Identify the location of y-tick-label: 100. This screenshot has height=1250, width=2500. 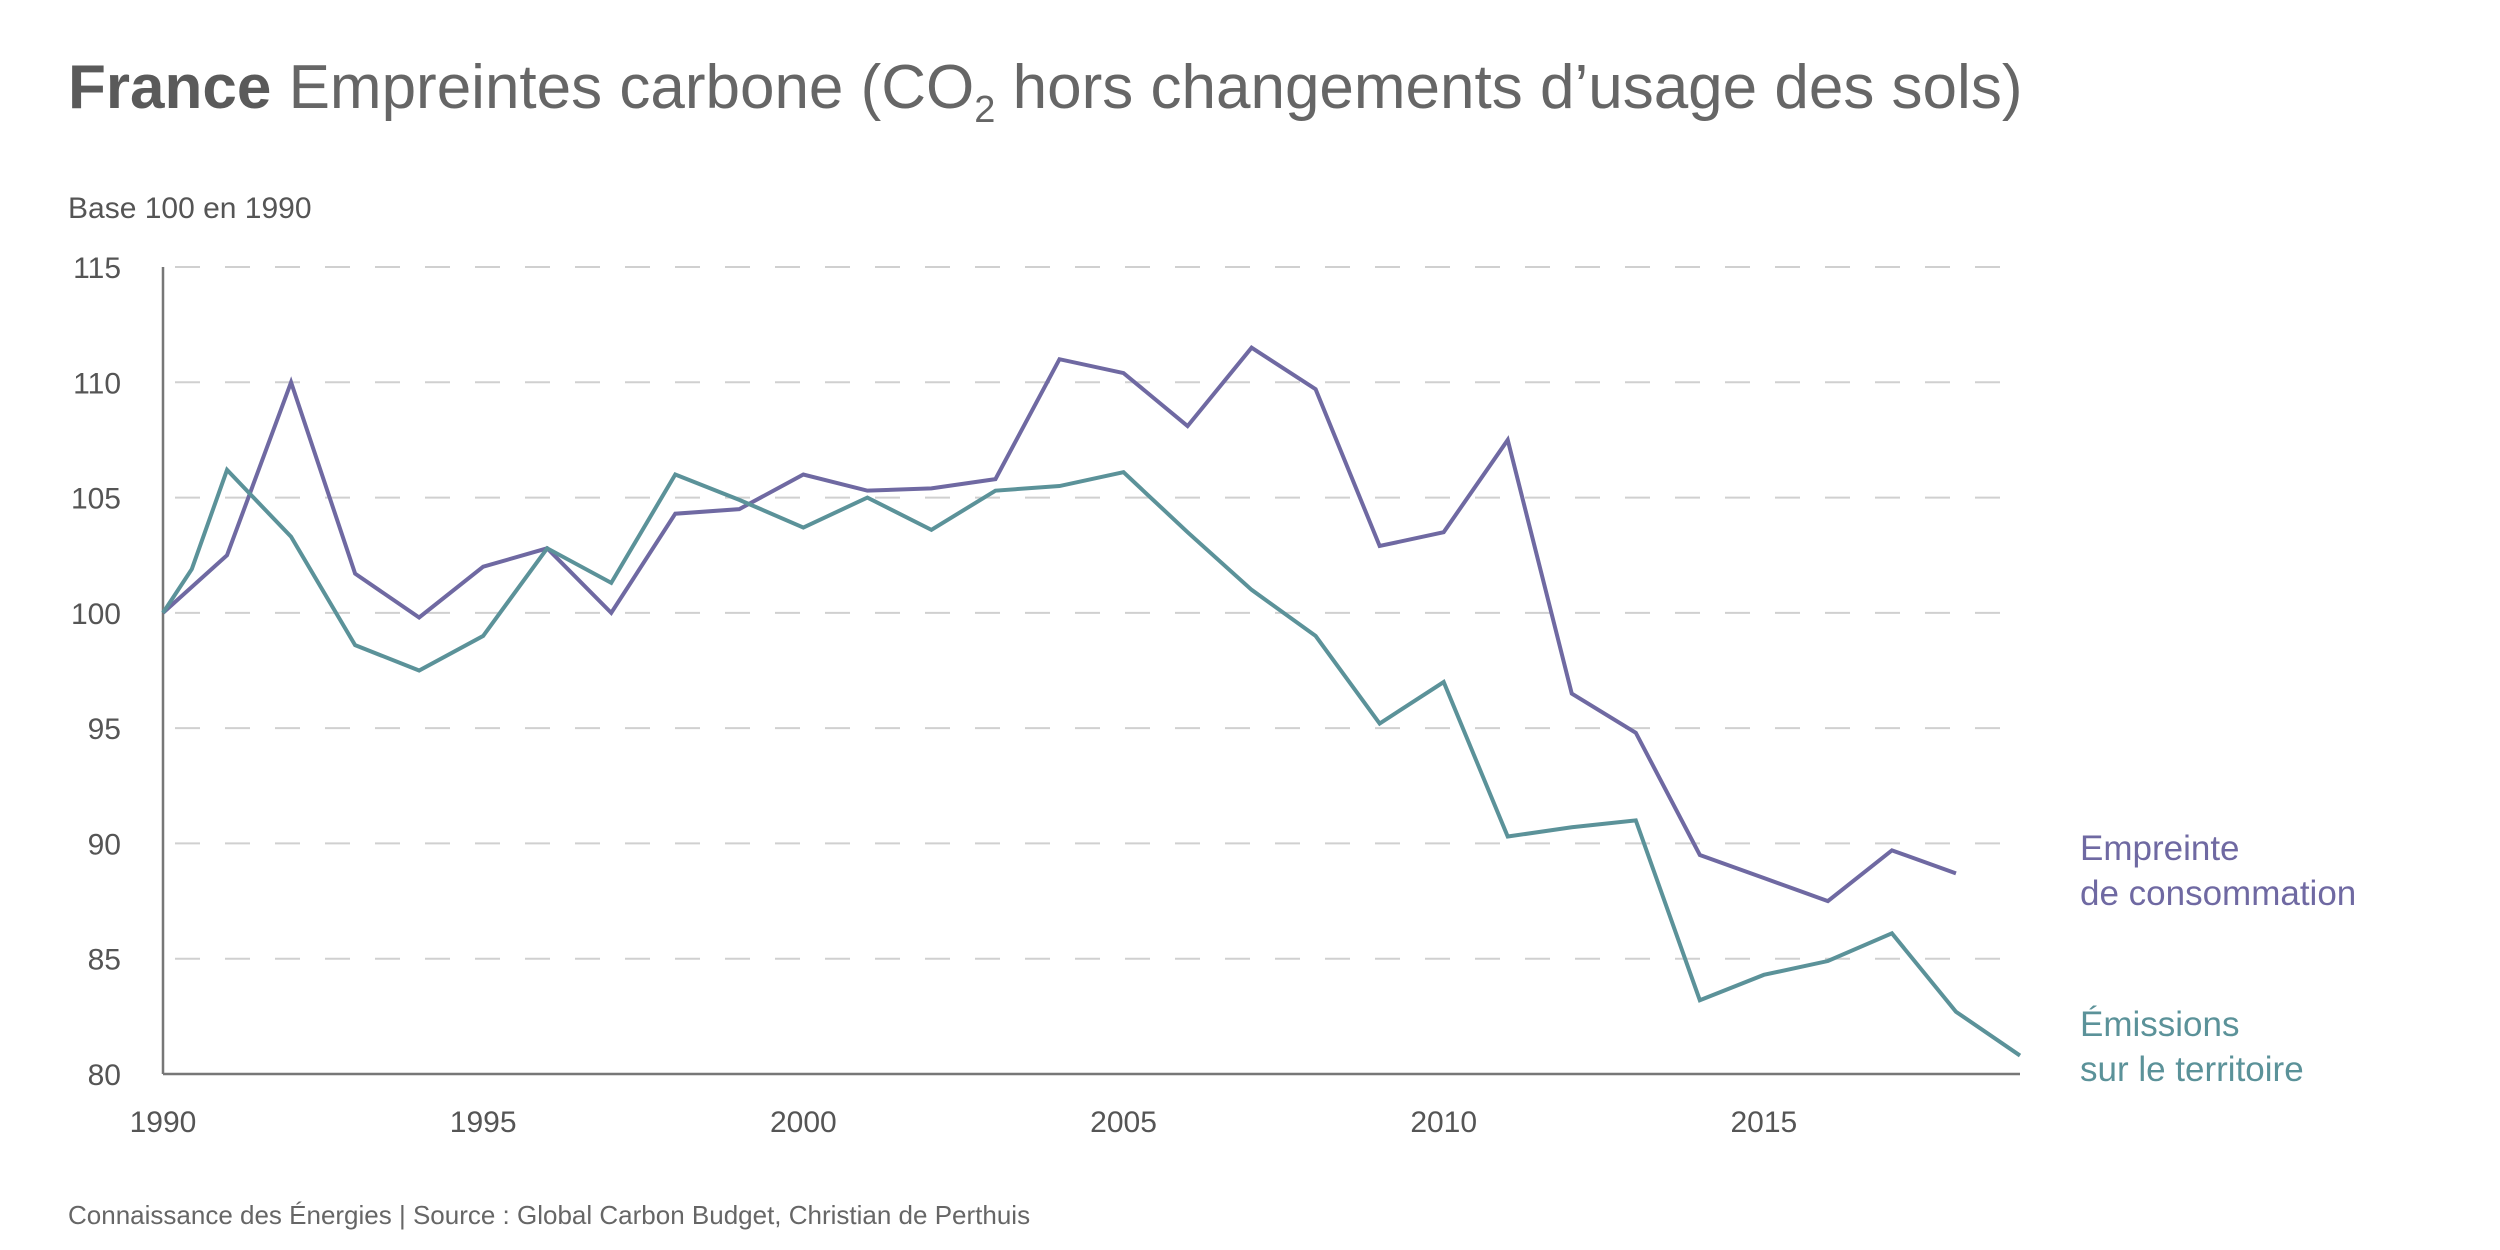
(96, 614).